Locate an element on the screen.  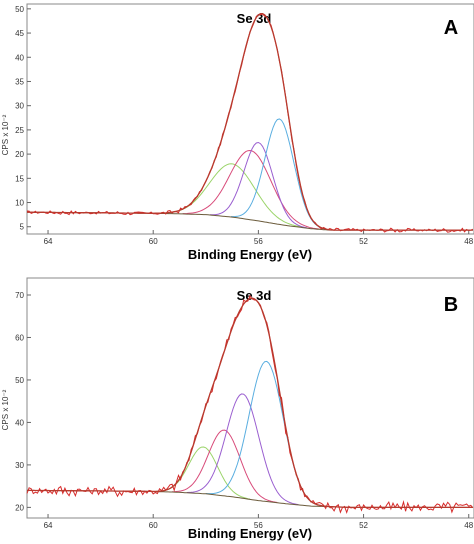
panel-b-label: B is located at coordinates (451, 305).